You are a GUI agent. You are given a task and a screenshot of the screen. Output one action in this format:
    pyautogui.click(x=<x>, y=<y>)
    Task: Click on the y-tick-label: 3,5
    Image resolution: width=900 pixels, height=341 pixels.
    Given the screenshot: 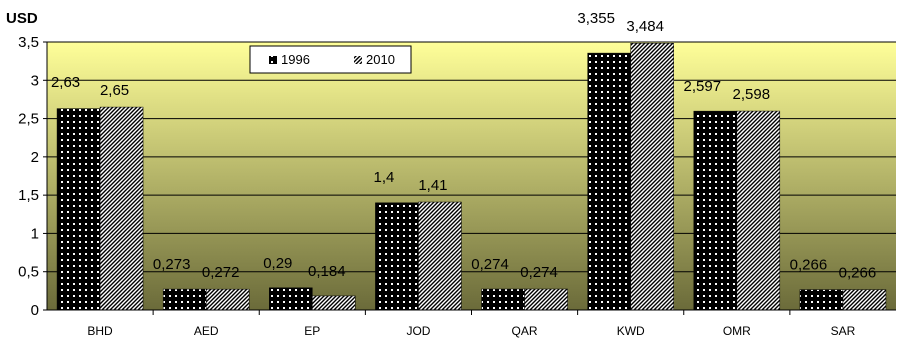 What is the action you would take?
    pyautogui.click(x=28, y=42)
    